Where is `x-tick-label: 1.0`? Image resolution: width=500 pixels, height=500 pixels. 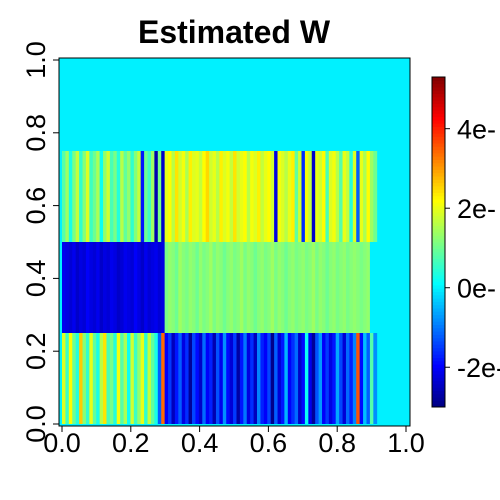 x-tick-label: 1.0 is located at coordinates (406, 443).